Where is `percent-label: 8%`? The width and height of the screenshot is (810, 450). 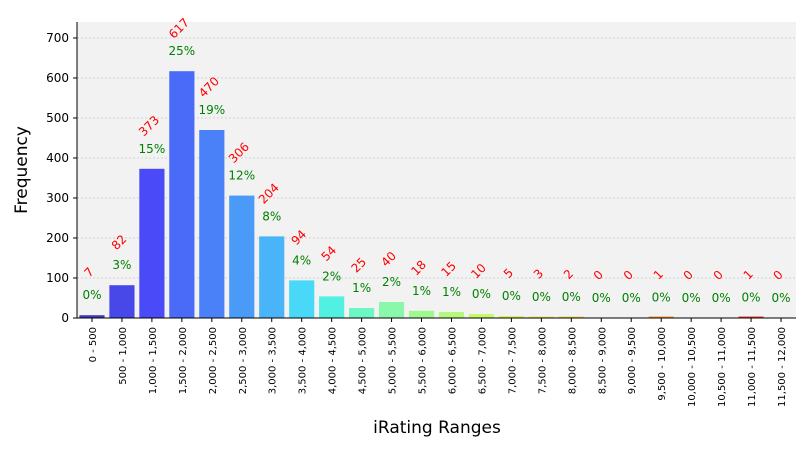 percent-label: 8% is located at coordinates (271, 216).